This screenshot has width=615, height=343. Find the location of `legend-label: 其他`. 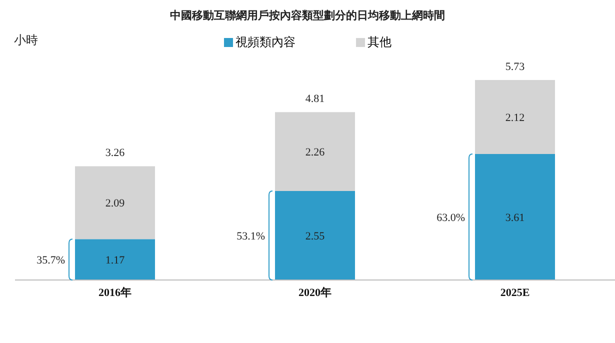

legend-label: 其他 is located at coordinates (379, 42).